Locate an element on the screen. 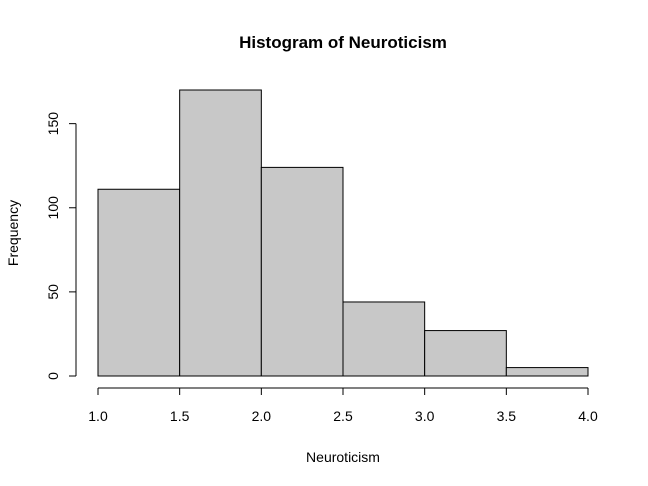 The image size is (648, 486). x-tick-label: 3.5 is located at coordinates (507, 416).